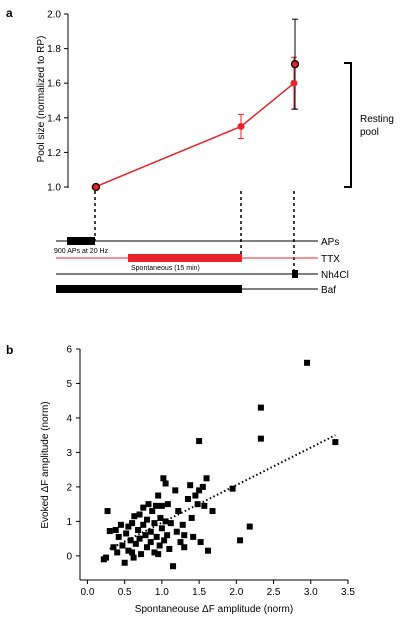 This screenshot has width=400, height=621. I want to click on y-ticks: 1.0 1.2 1.4 1.6 1.8 2.0, so click(57, 102).